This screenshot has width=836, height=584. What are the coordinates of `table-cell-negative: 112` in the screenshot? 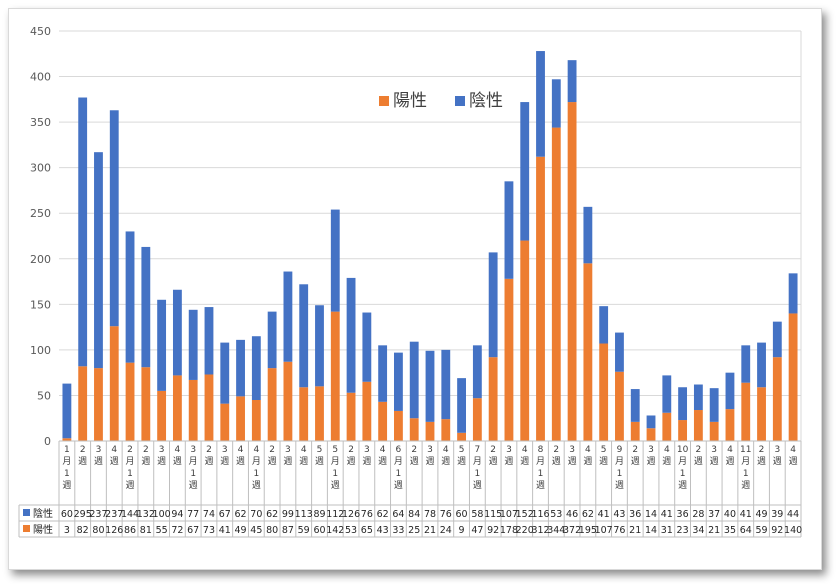 It's located at (335, 514).